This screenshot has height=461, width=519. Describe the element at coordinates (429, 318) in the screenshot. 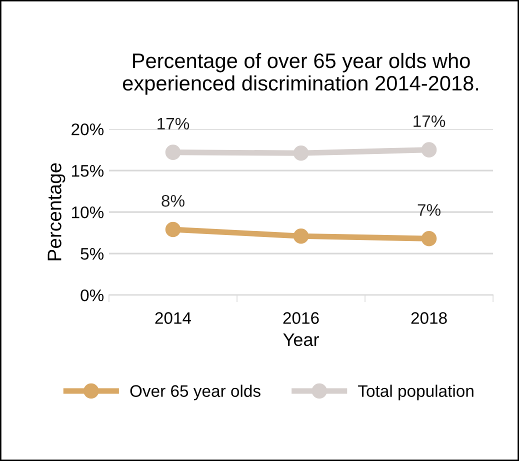

I see `x-tick-label: 2018` at that location.